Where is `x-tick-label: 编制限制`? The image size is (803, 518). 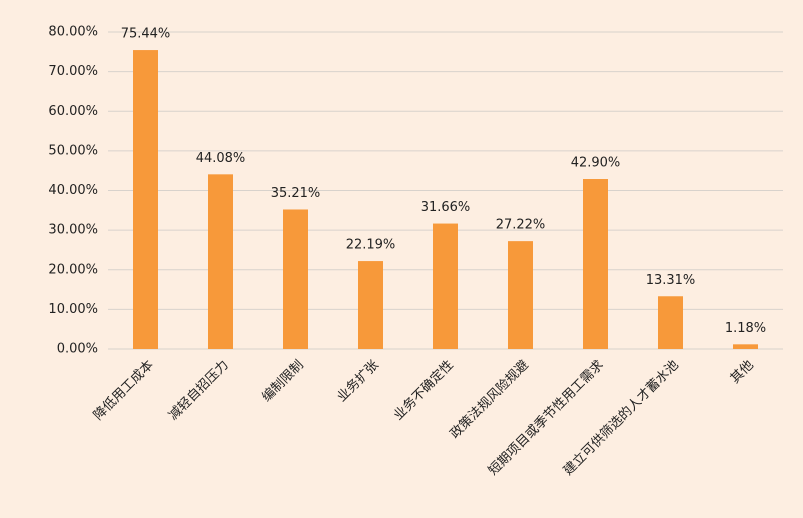 x-tick-label: 编制限制 is located at coordinates (282, 381).